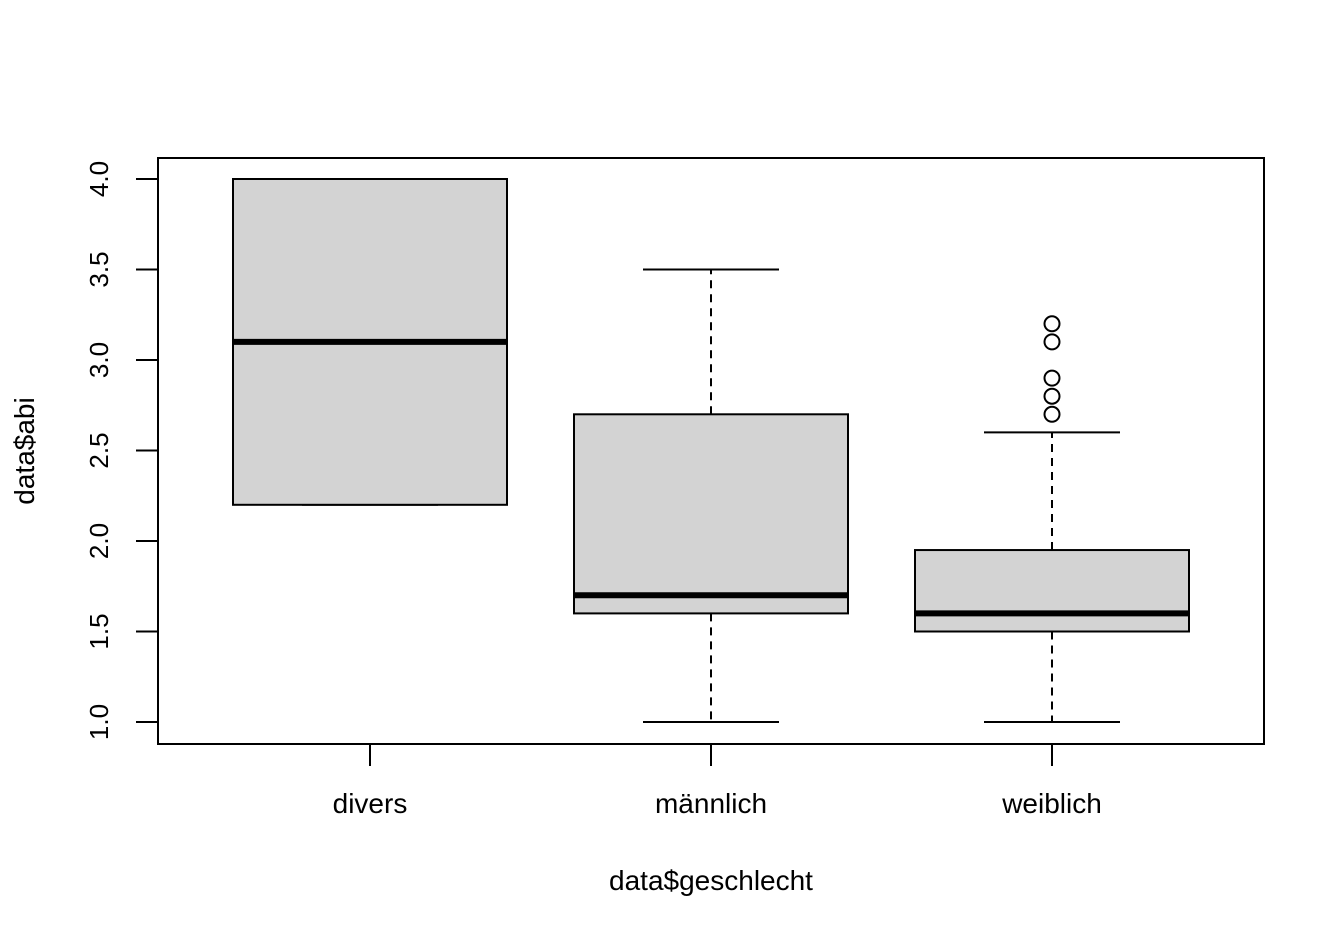 This screenshot has height=940, width=1344. What do you see at coordinates (711, 803) in the screenshot?
I see `x-tick-label: männlich` at bounding box center [711, 803].